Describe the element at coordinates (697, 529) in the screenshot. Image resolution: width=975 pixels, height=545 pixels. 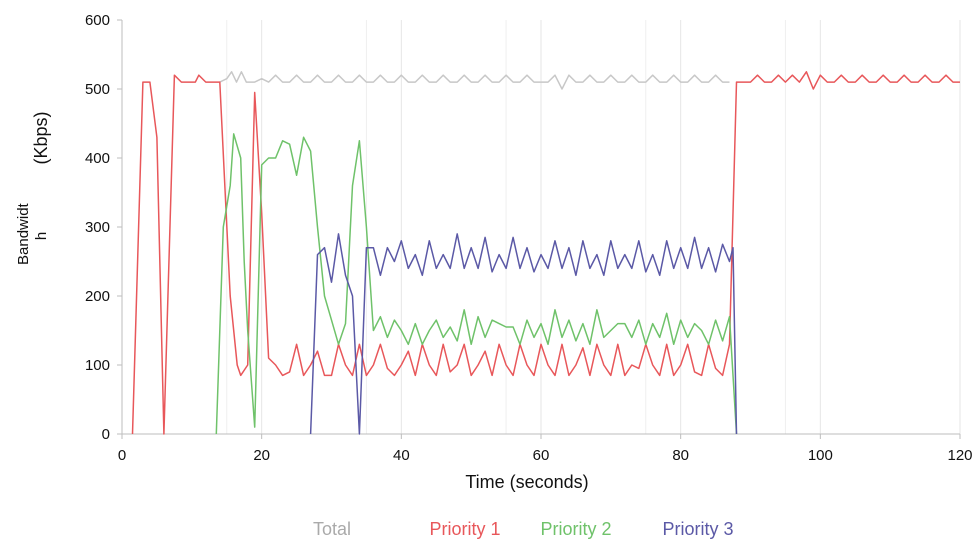
I see `legend-item-priority-3: Priority 3` at that location.